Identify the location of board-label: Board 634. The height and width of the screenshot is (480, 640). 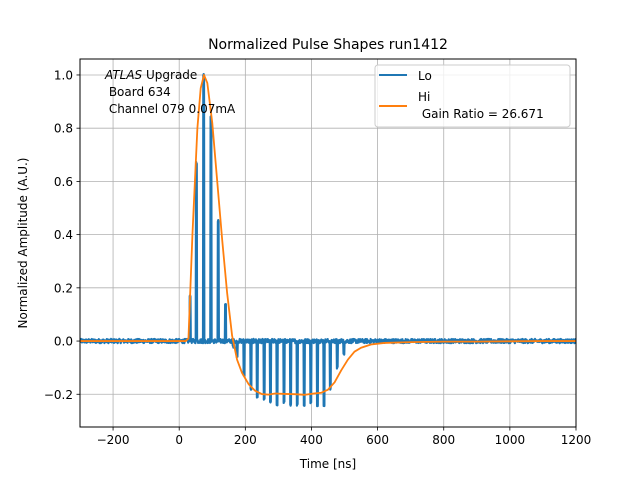
(138, 92).